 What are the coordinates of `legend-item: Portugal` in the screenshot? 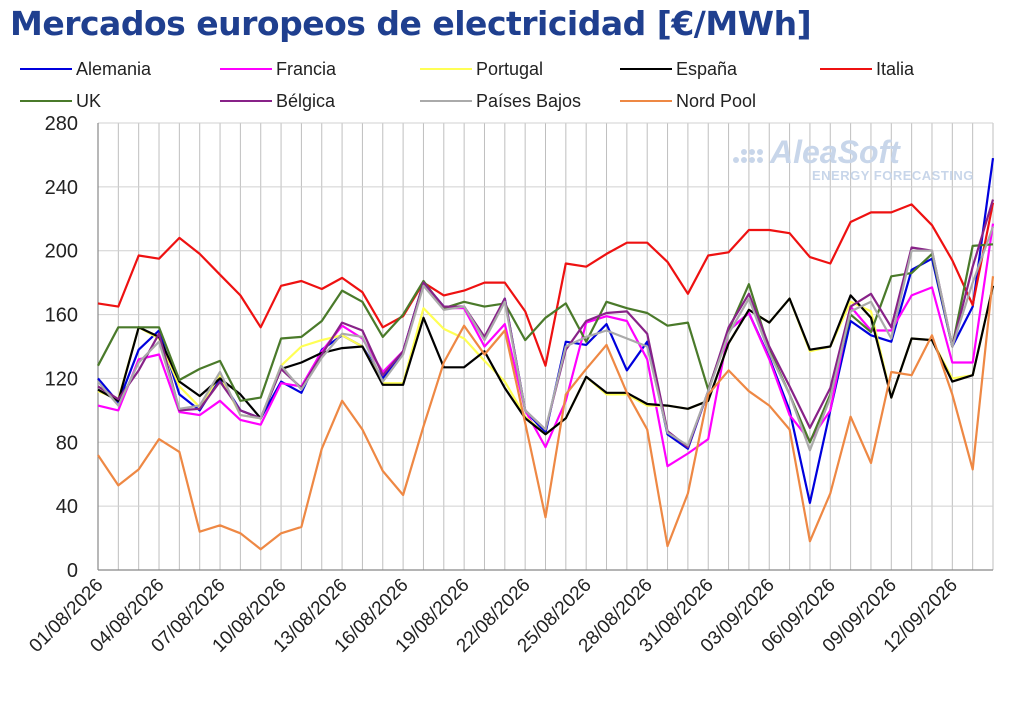 It's located at (481, 69).